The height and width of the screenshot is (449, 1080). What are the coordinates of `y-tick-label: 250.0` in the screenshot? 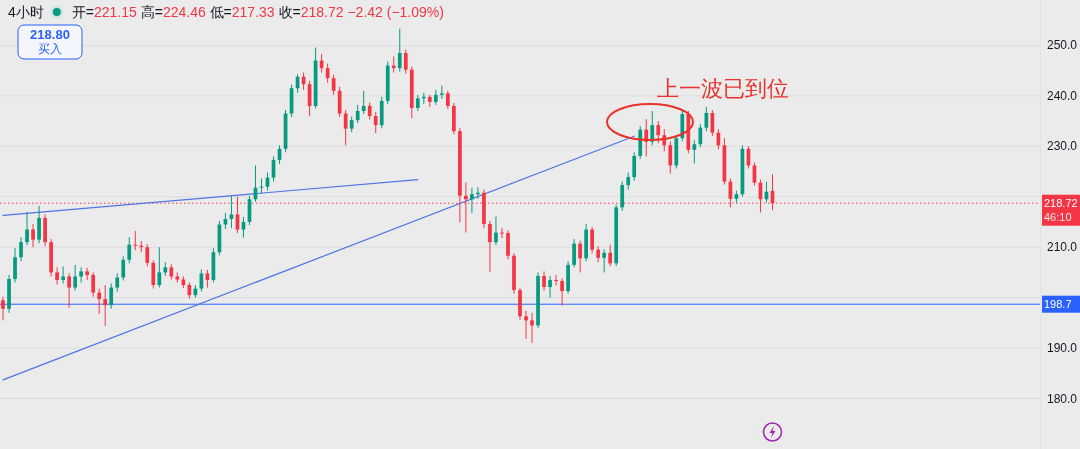 It's located at (1062, 45).